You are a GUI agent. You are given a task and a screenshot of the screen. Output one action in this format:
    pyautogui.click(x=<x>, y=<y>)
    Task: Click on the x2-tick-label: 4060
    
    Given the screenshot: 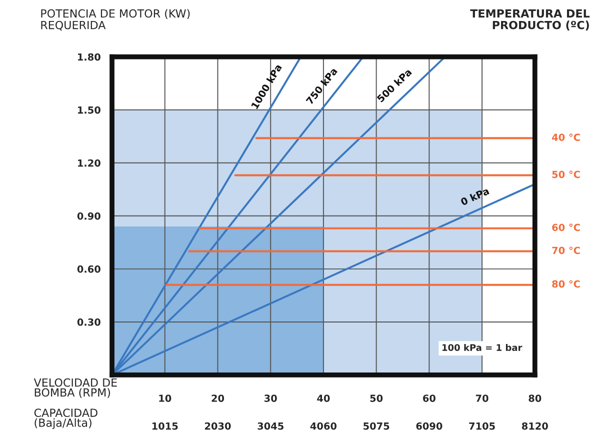 What is the action you would take?
    pyautogui.click(x=323, y=426)
    